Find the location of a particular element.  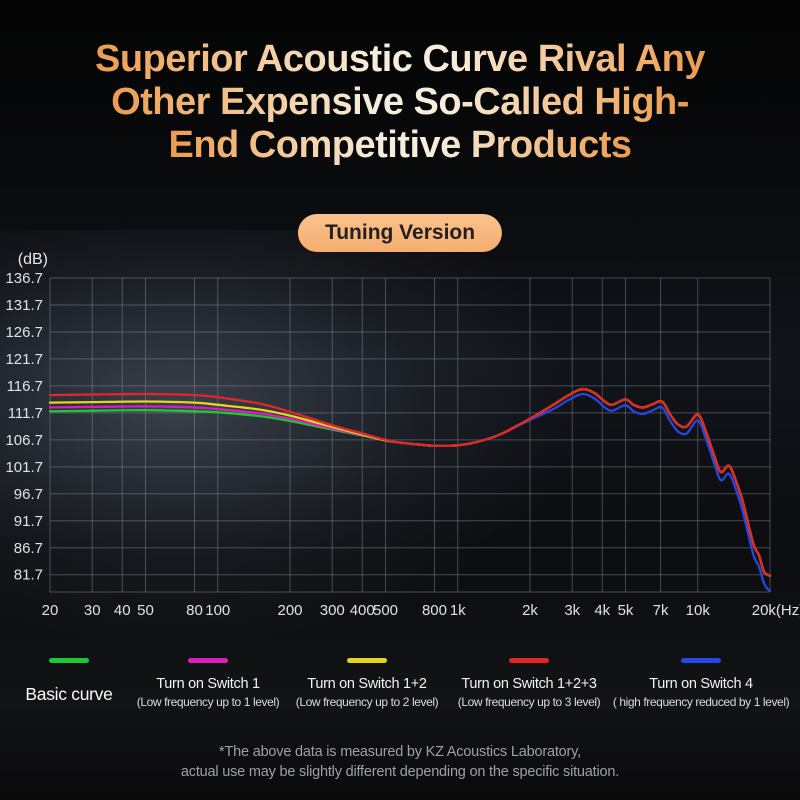

tuning-version-badge: Tuning Version is located at coordinates (400, 233).